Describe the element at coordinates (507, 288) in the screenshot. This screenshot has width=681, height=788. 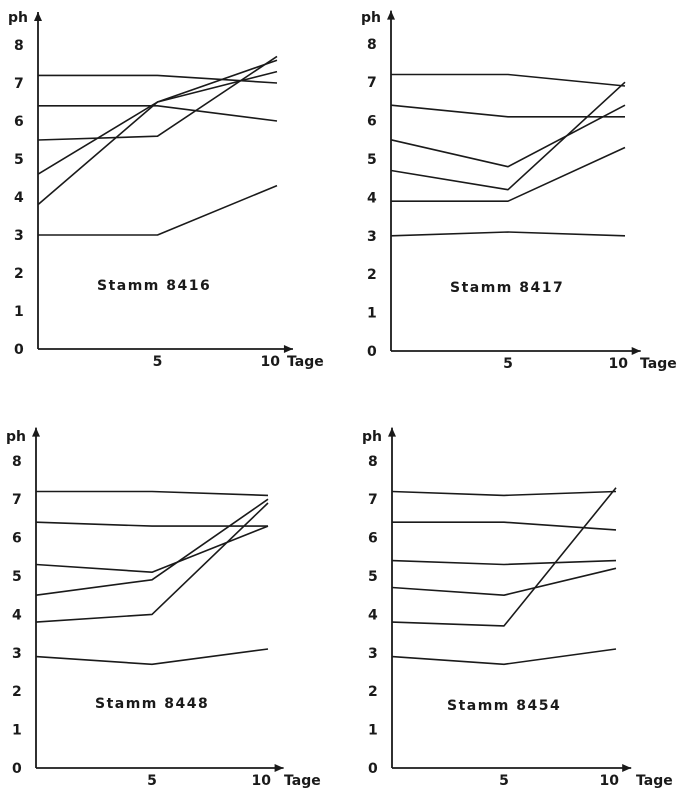
I see `chart-title: Stamm 8417` at that location.